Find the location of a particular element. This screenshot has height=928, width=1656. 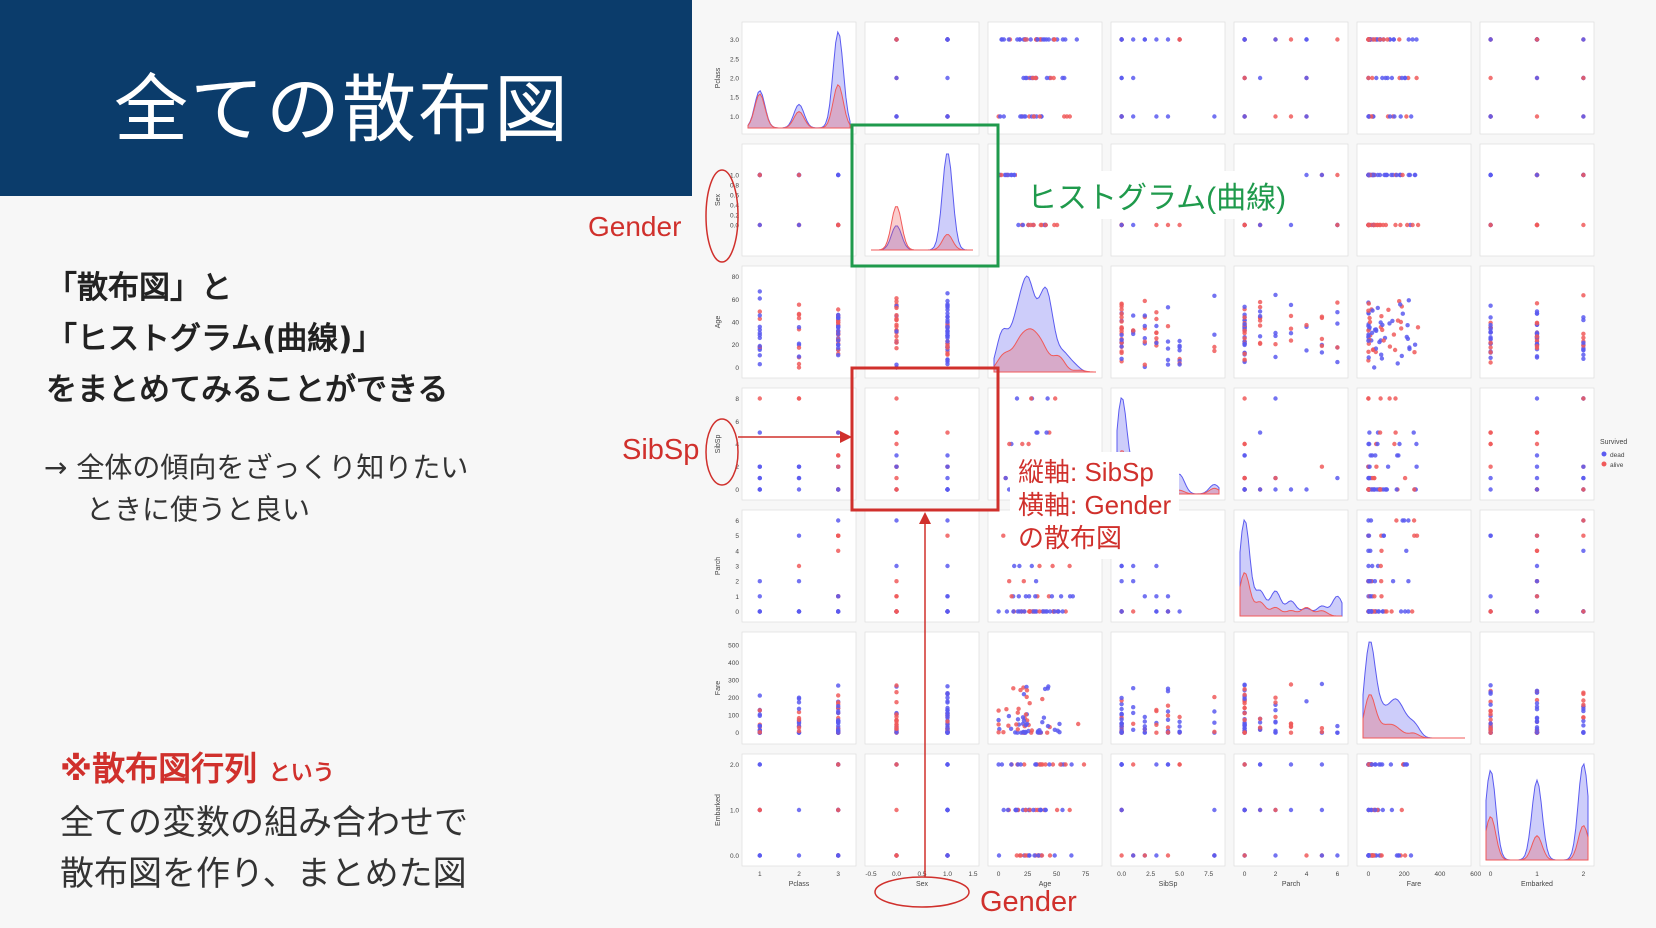

cell-fare-embarked is located at coordinates (1537, 688).